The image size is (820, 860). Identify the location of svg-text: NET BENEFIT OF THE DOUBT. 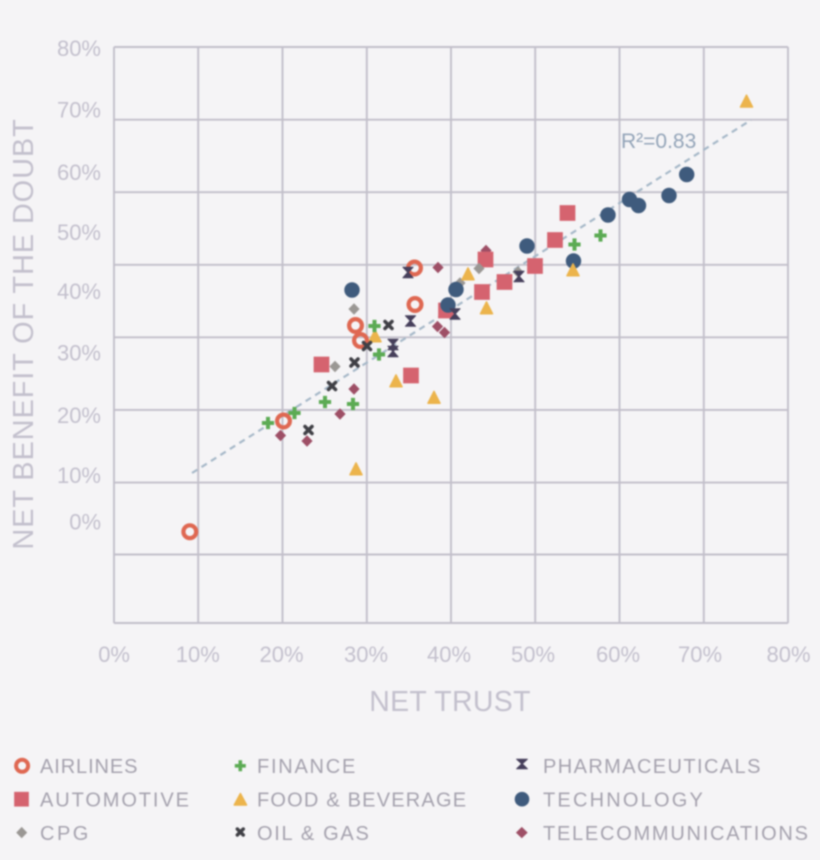
(24, 333).